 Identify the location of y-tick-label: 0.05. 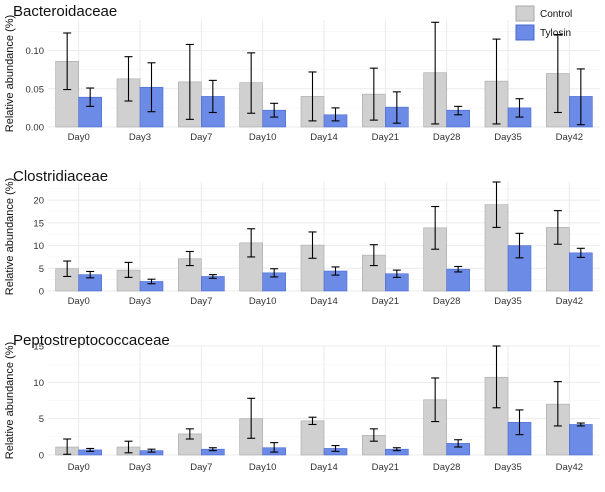
(35, 89).